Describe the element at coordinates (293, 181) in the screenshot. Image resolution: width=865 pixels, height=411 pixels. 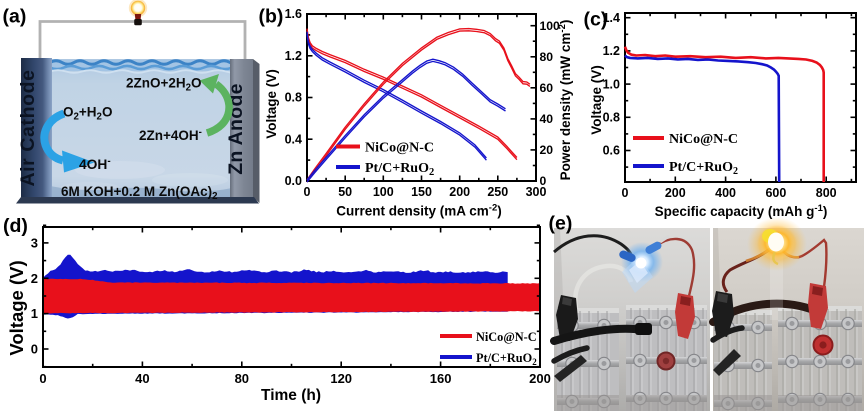
I see `svg-text: 0.0` at that location.